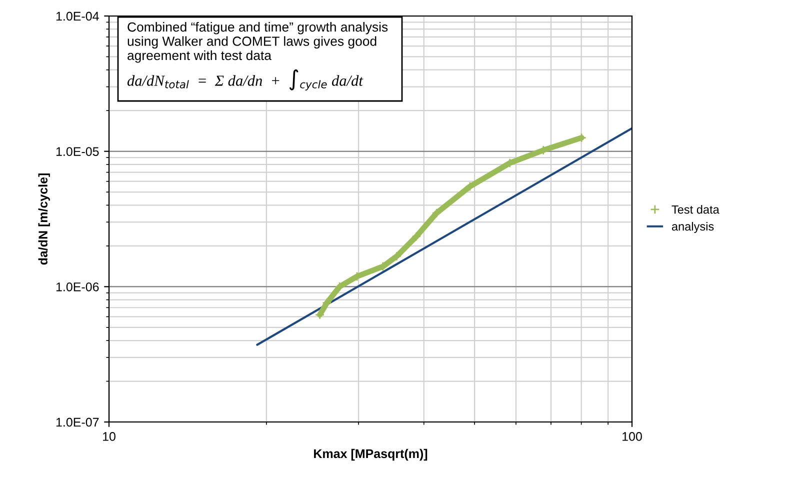  I want to click on annotation: Combined “fatigue and time” growth analysis using Walker and COMET laws gives good agreement with test data, so click(258, 42).